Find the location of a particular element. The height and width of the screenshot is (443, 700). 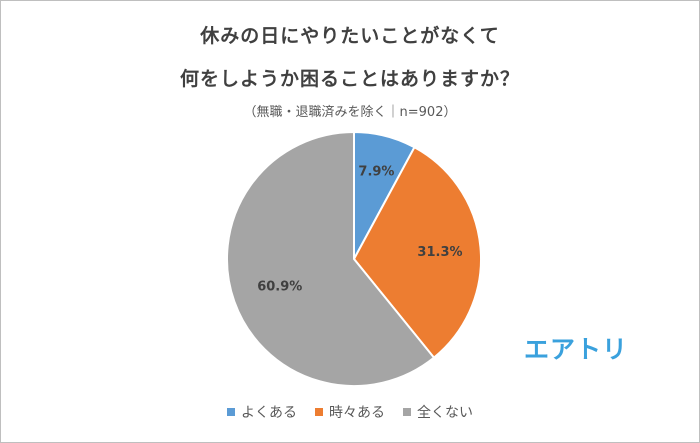

chart-title-line-2: 何をしようか困ることはありますか？ is located at coordinates (349, 79).